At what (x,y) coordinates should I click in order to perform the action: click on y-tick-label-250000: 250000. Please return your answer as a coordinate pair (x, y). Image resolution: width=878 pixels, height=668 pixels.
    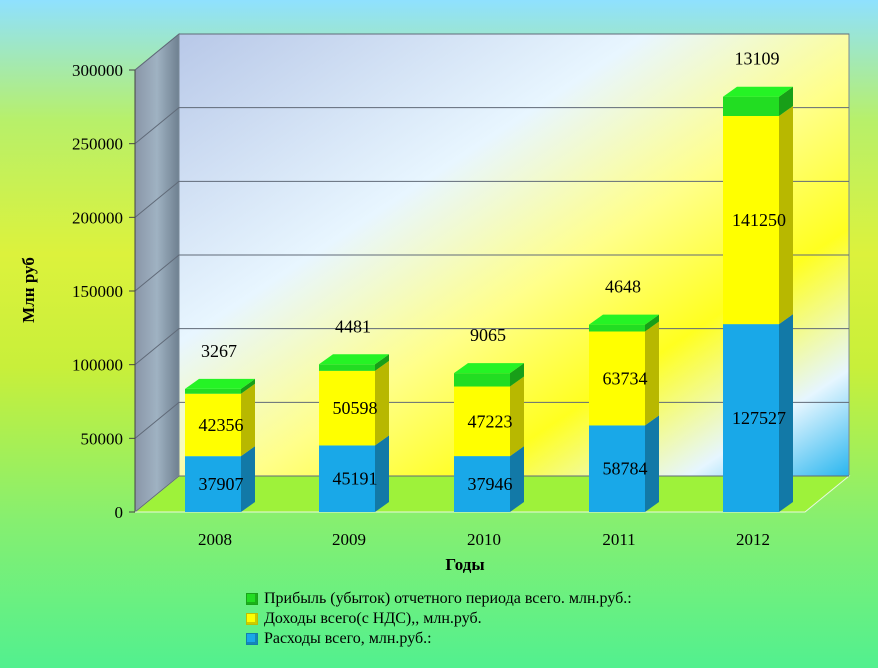
    Looking at the image, I should click on (97, 144).